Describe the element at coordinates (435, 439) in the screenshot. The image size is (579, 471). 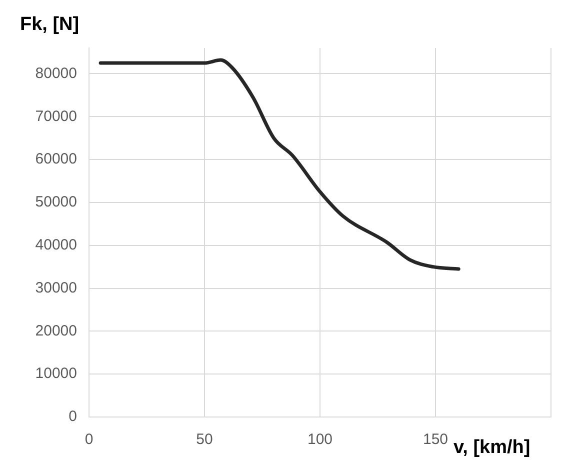
I see `x-tick-label: 150` at that location.